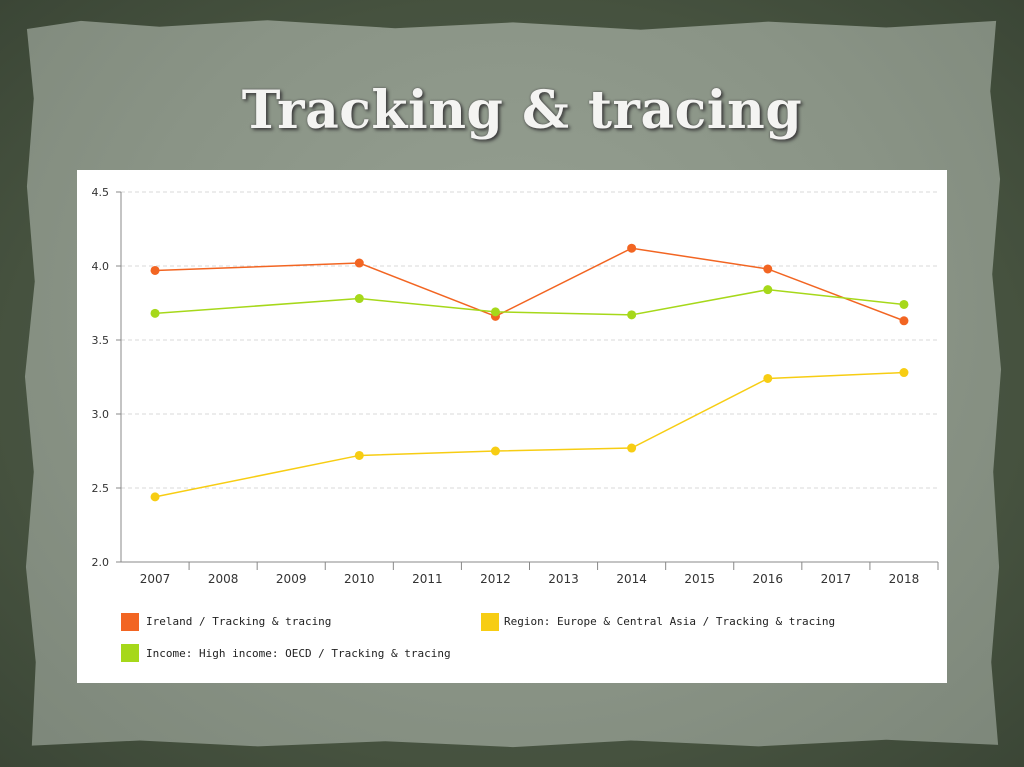  Describe the element at coordinates (530, 284) in the screenshot. I see `series-line-ireland` at that location.